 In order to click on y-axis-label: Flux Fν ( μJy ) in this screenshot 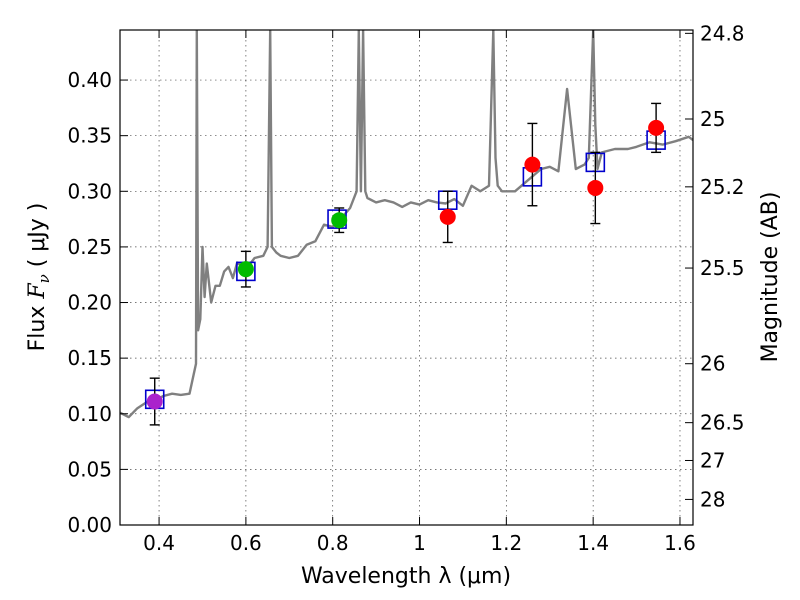, I will do `click(39, 277)`.